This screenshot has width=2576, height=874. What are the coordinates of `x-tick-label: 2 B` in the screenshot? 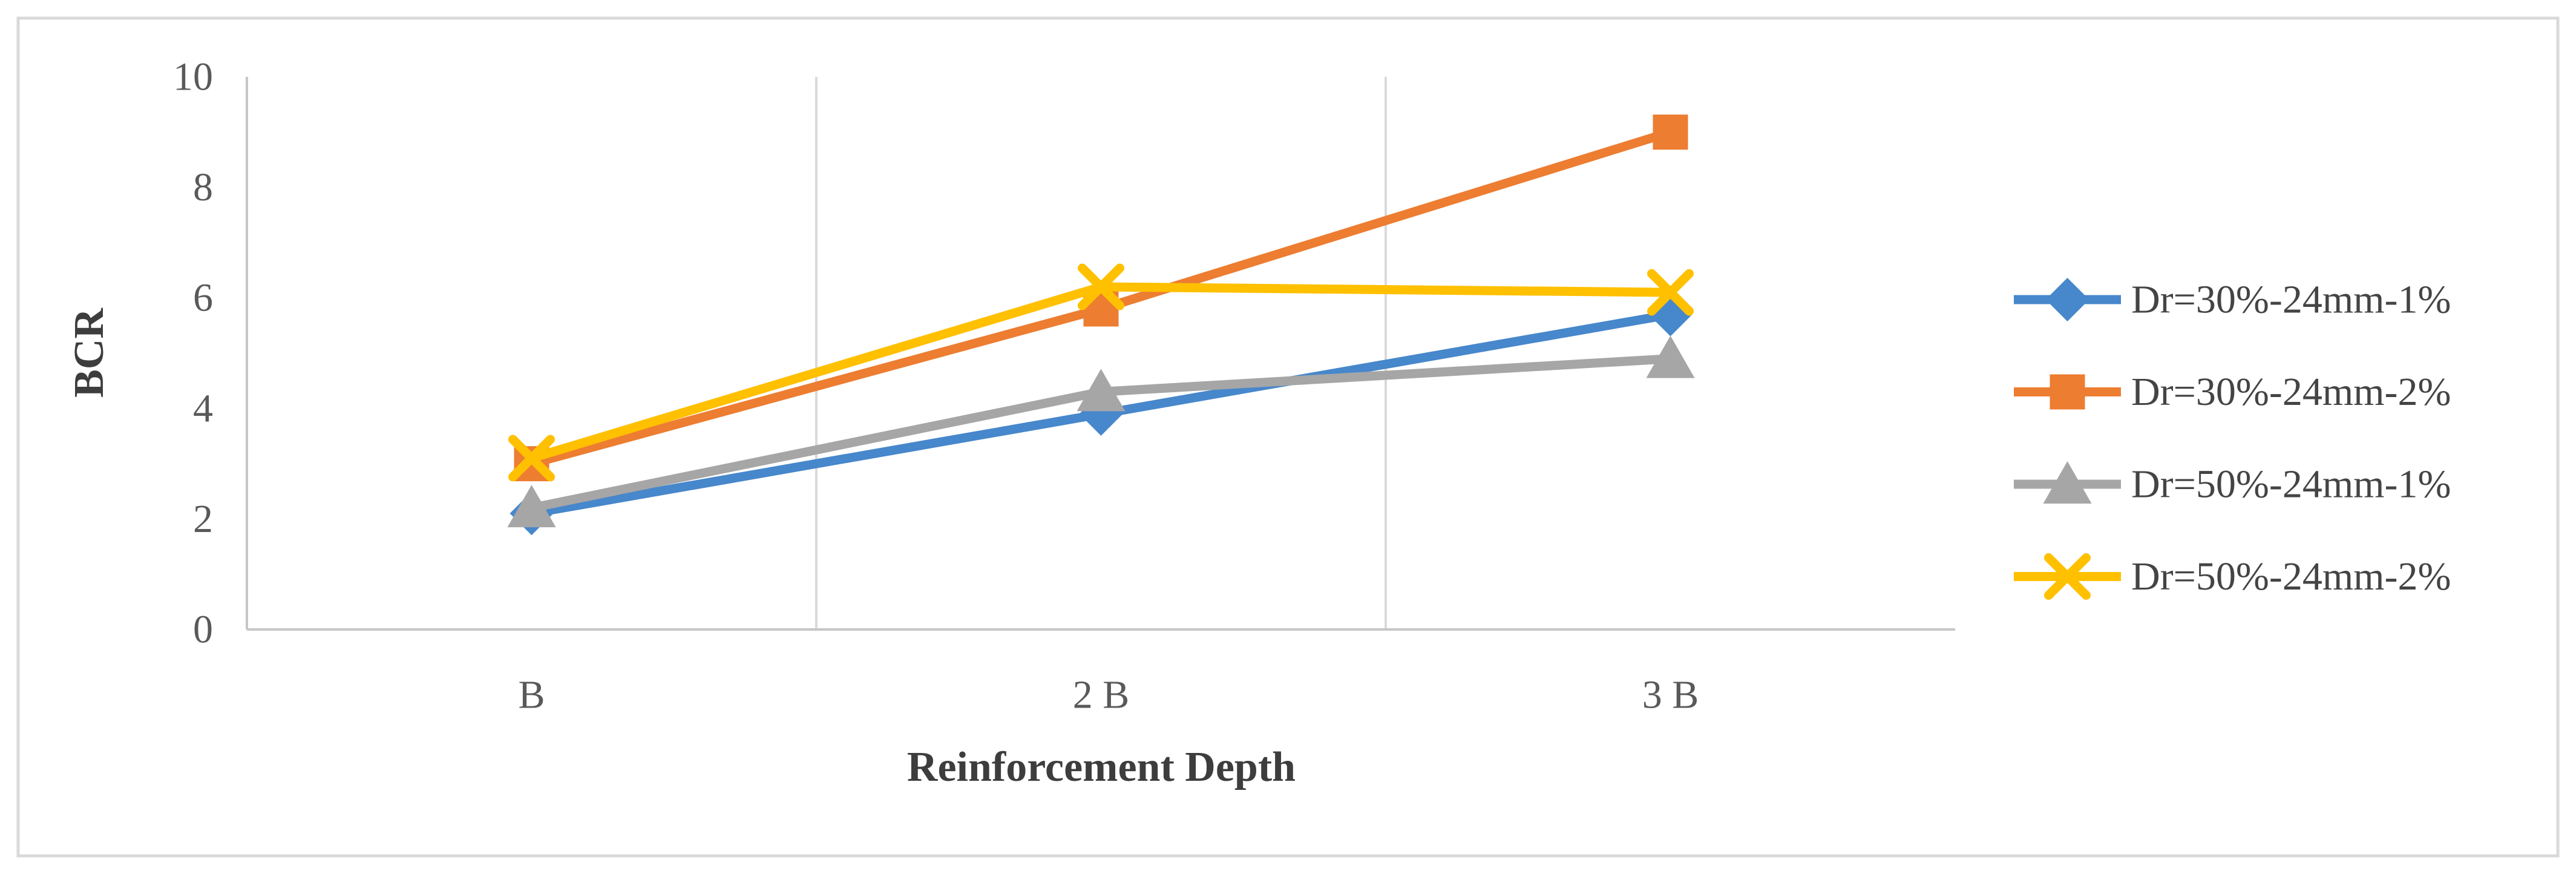 It's located at (1101, 695).